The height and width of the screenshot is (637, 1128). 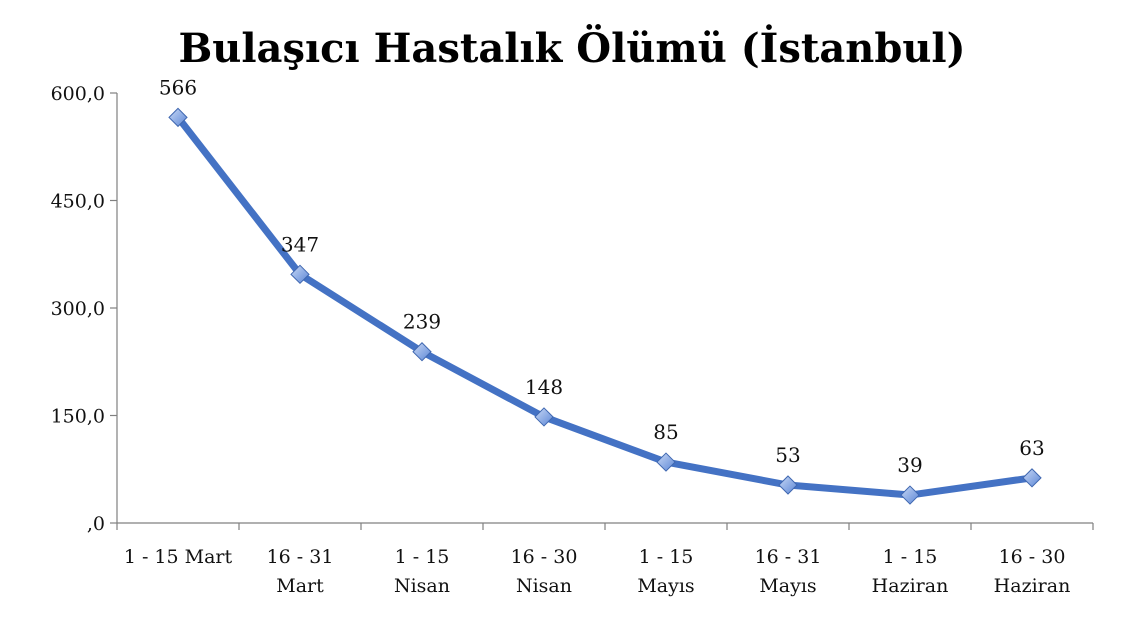 What do you see at coordinates (78, 309) in the screenshot?
I see `y-tick-label: 300,0` at bounding box center [78, 309].